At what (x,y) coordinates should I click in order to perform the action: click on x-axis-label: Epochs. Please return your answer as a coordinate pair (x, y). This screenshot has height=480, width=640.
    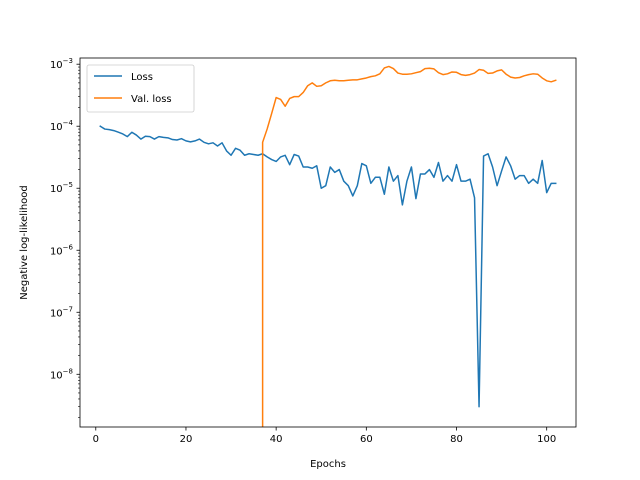
    Looking at the image, I should click on (328, 464).